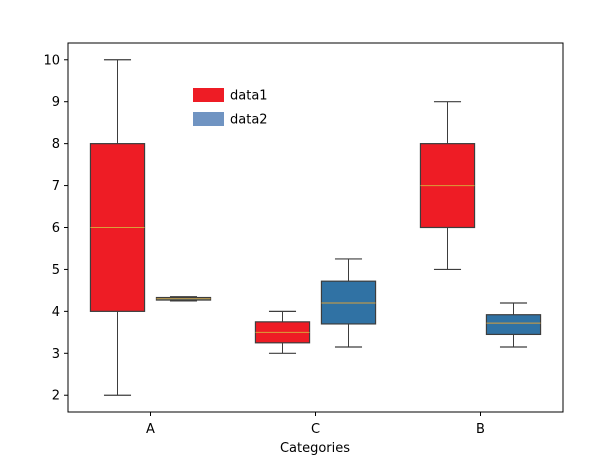 The image size is (593, 462). Describe the element at coordinates (447, 186) in the screenshot. I see `box-data1-B` at that location.